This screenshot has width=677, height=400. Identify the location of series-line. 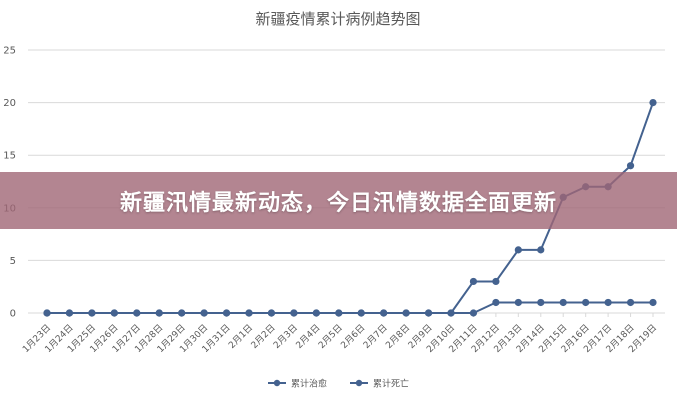
(350, 307).